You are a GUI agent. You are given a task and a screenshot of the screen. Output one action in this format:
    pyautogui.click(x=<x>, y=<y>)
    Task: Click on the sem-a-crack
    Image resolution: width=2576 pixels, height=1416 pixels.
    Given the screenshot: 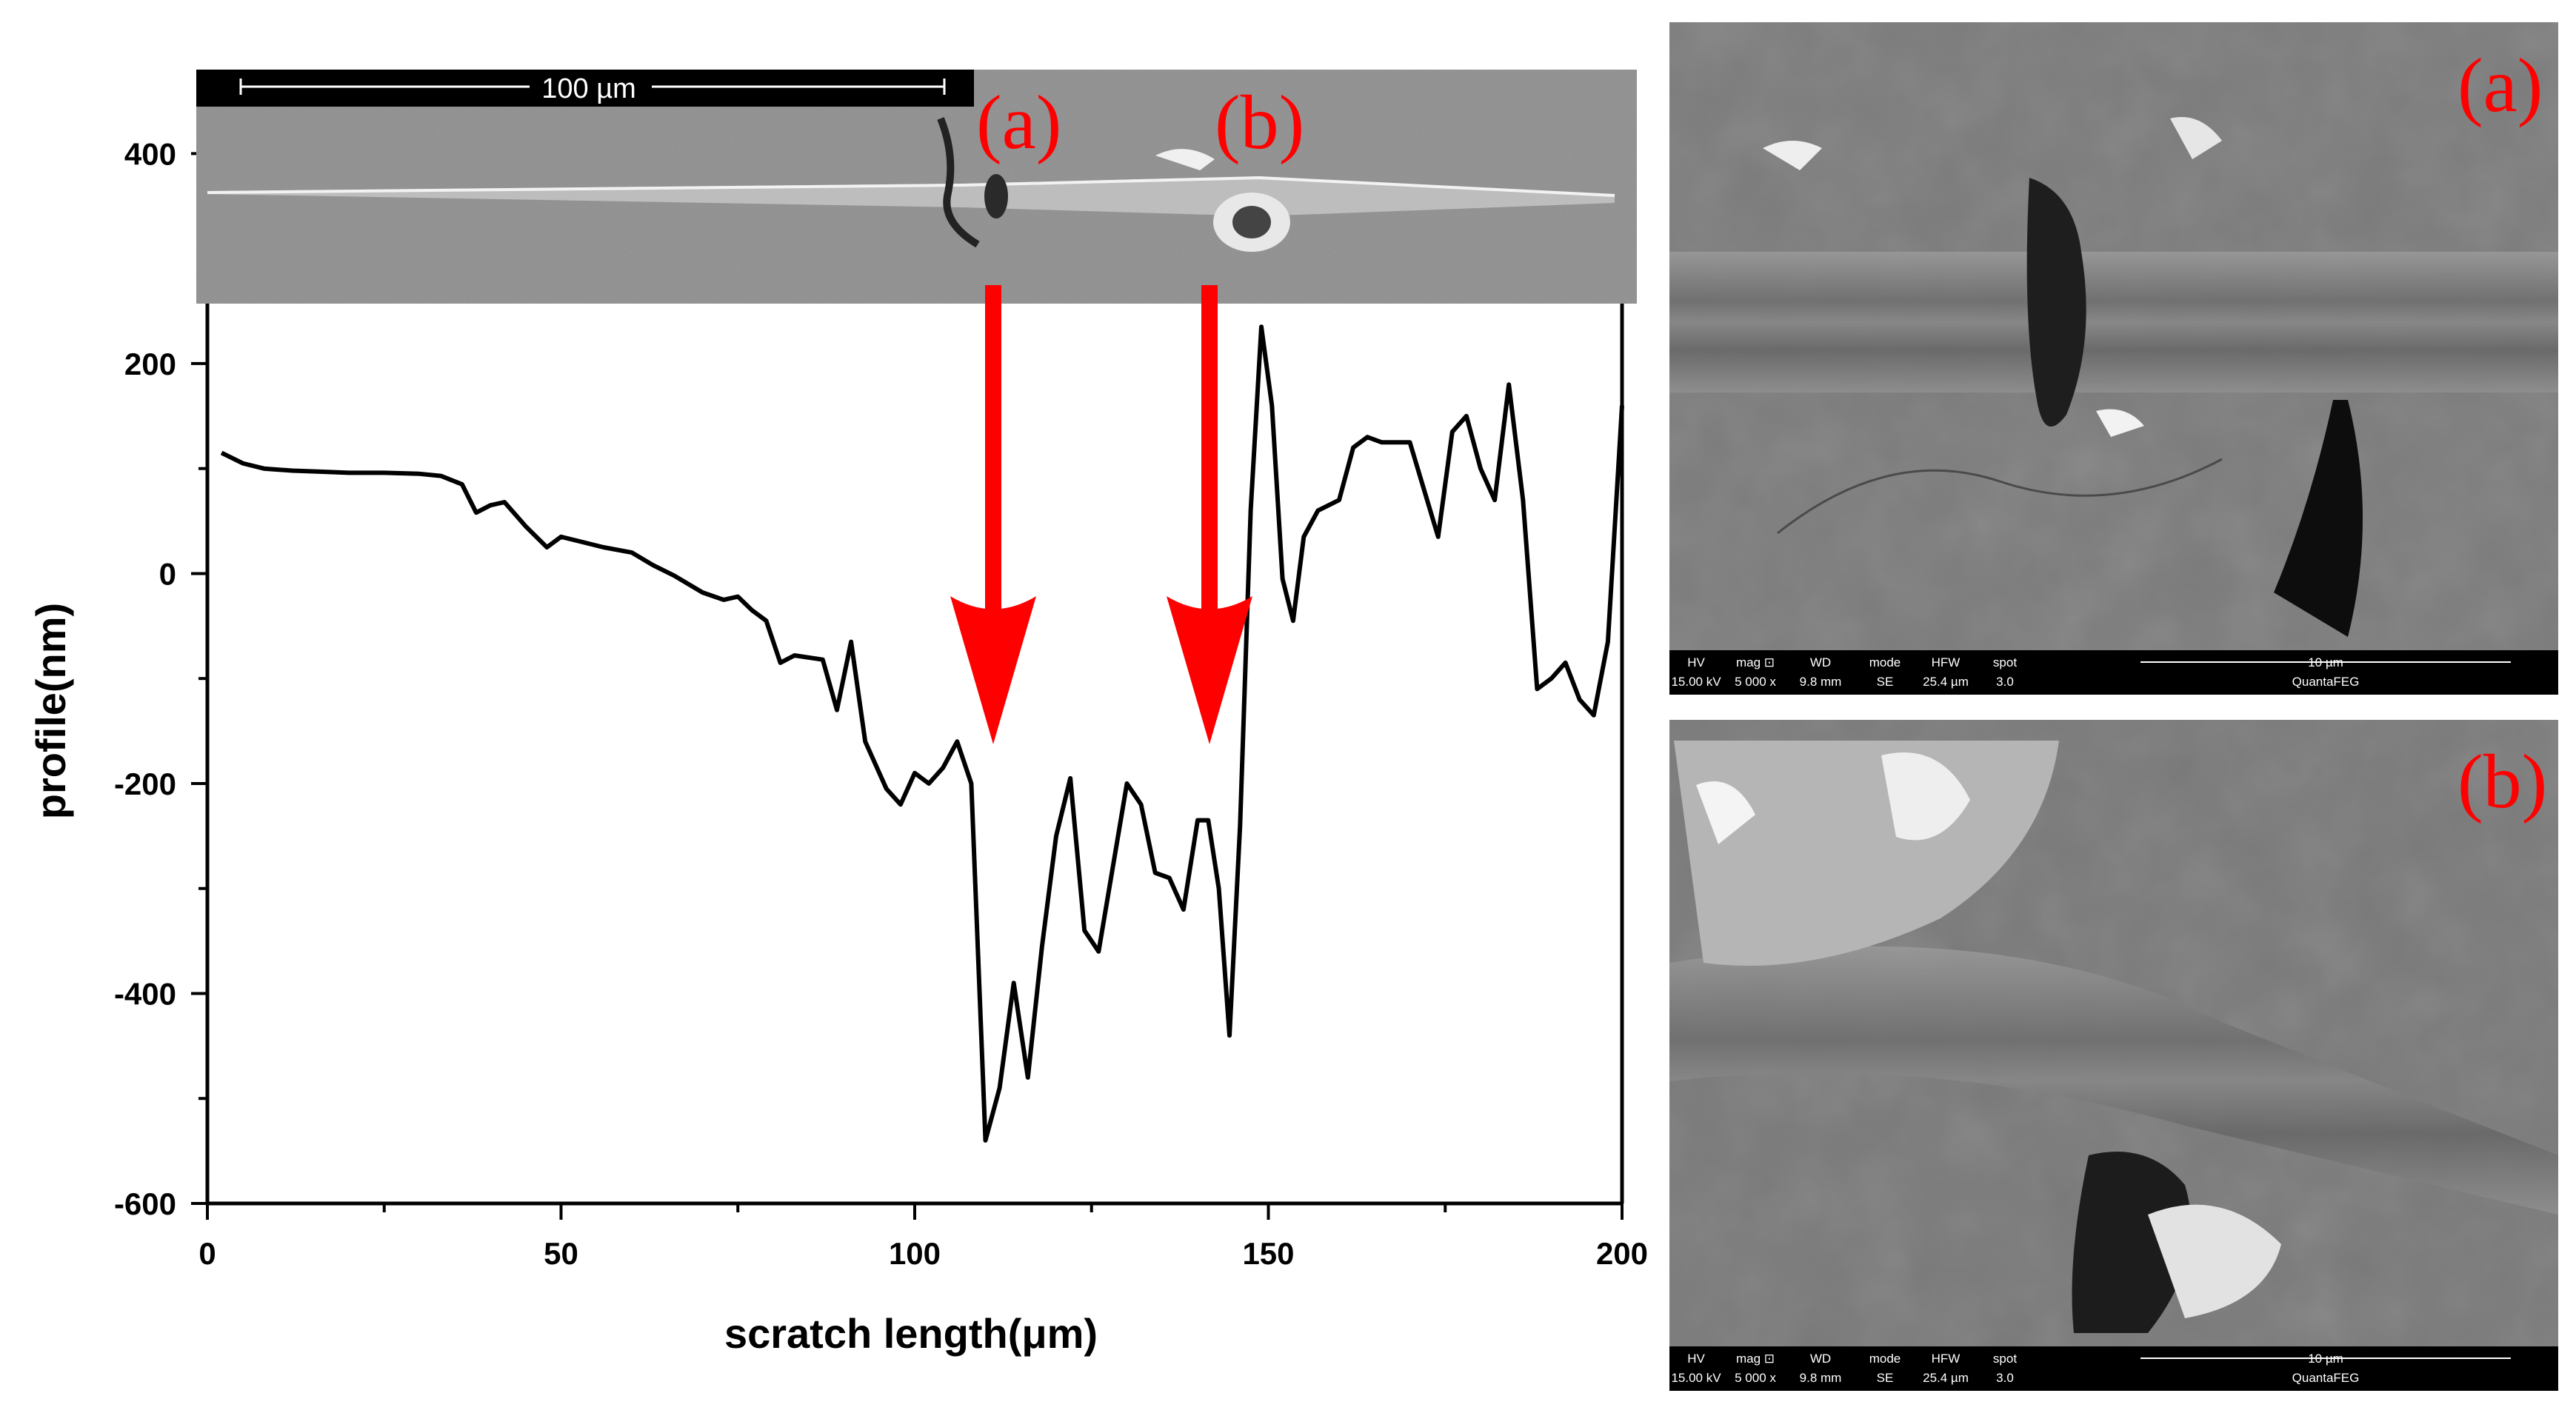 What is the action you would take?
    pyautogui.click(x=2318, y=518)
    